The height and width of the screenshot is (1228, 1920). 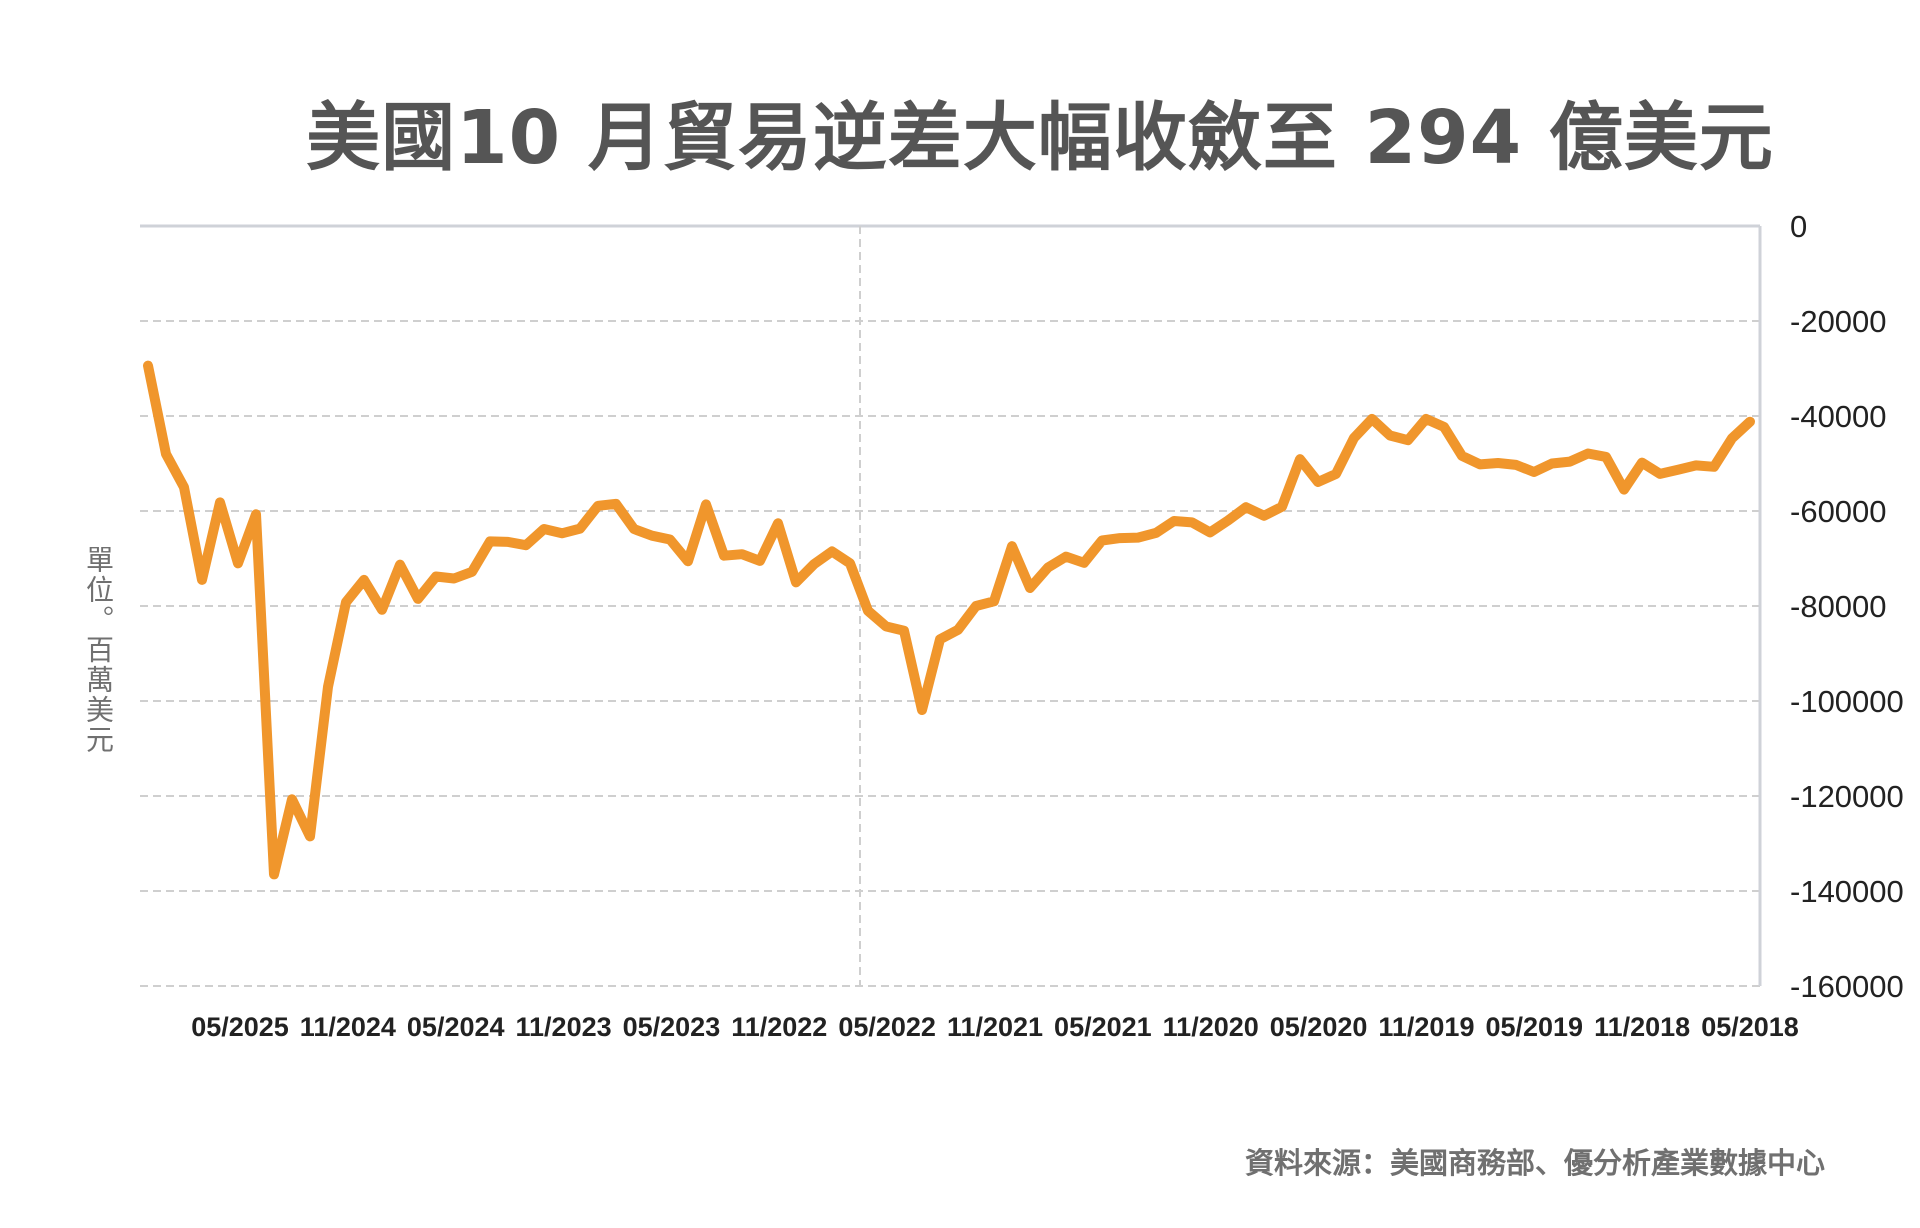 What do you see at coordinates (672, 1027) in the screenshot?
I see `x-tick-label: 05/2023` at bounding box center [672, 1027].